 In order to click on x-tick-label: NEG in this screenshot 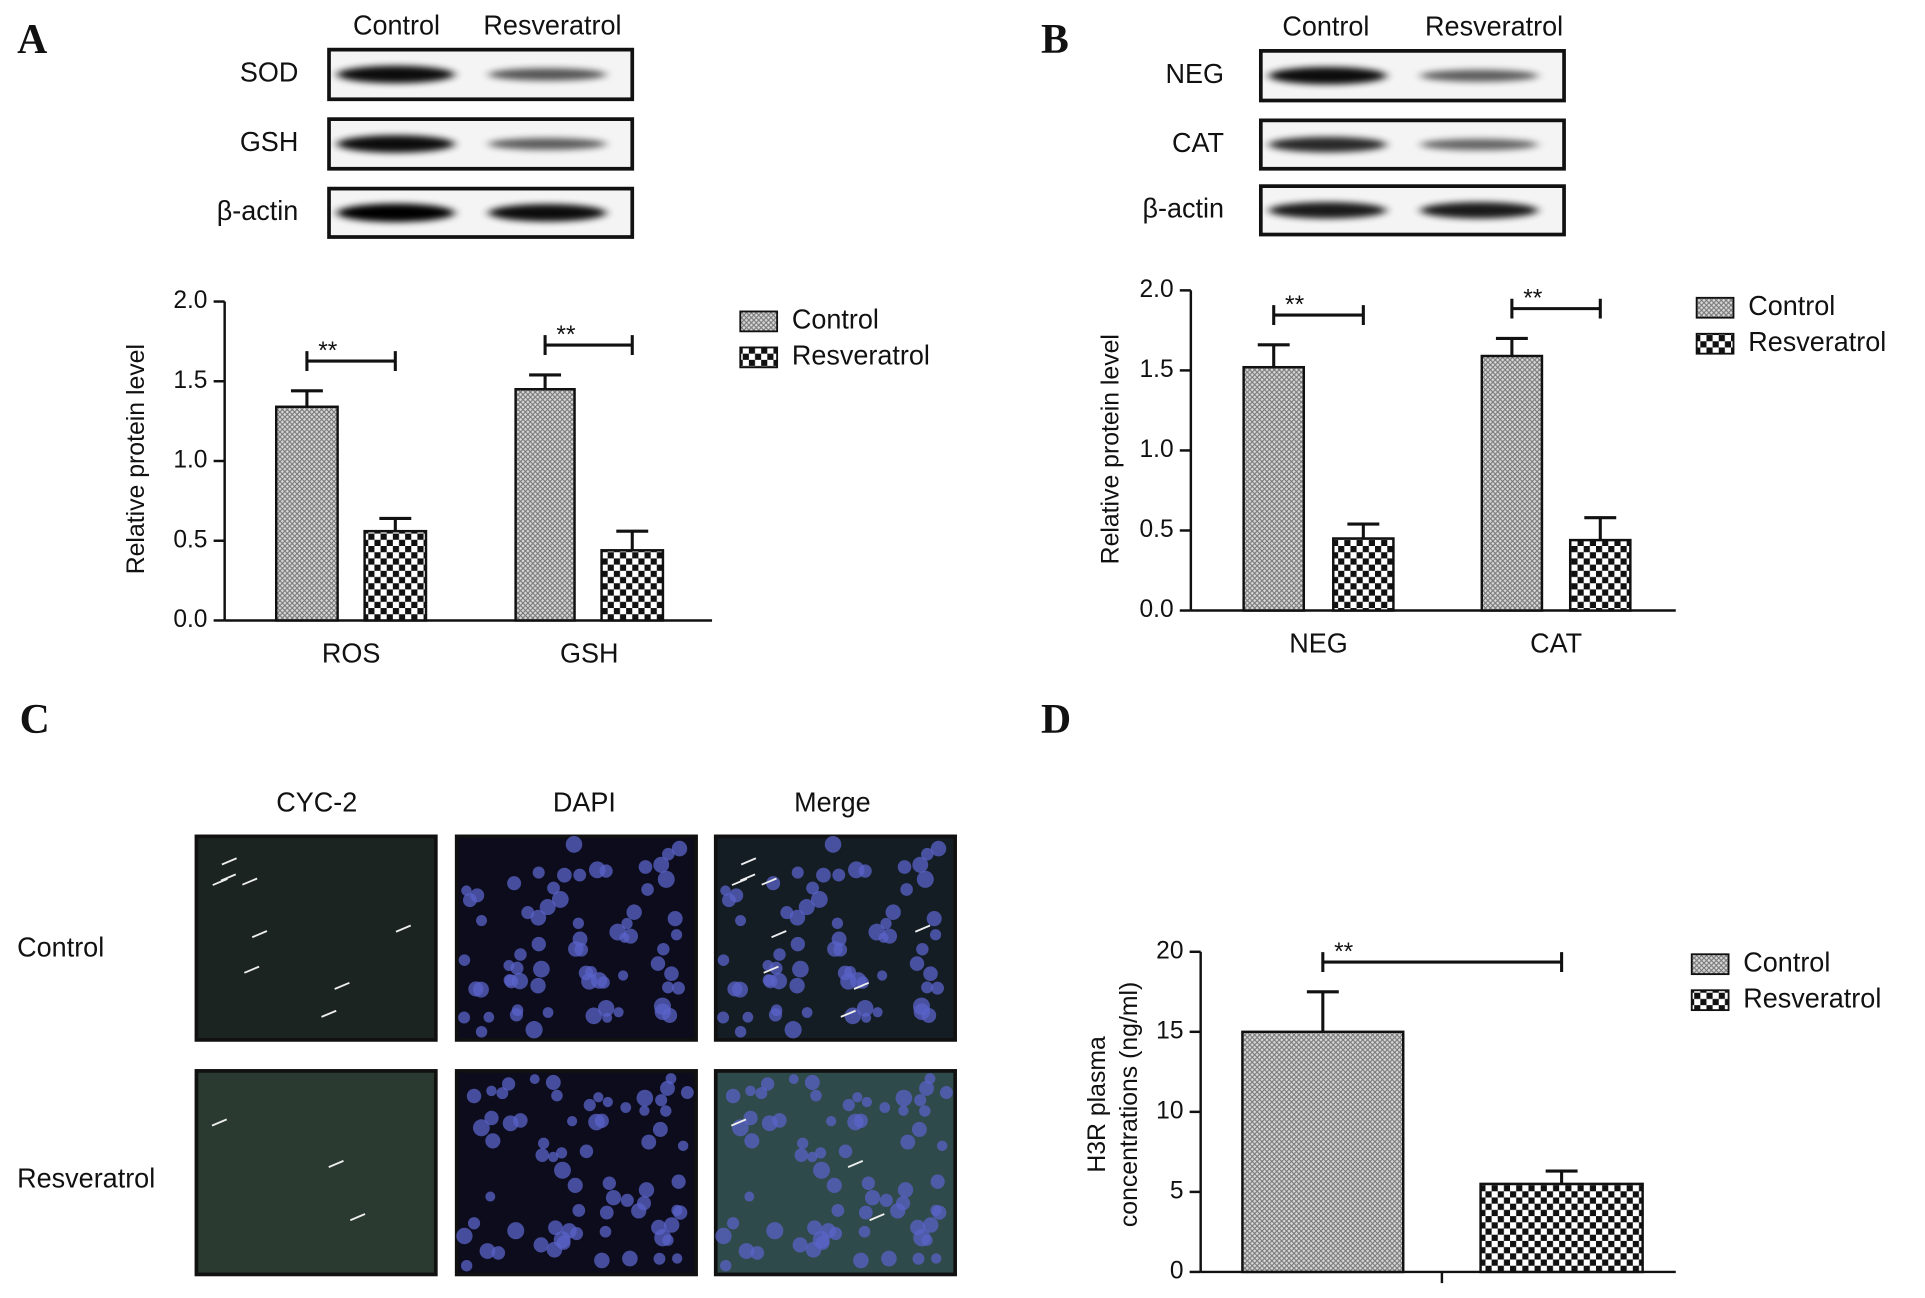, I will do `click(1318, 642)`.